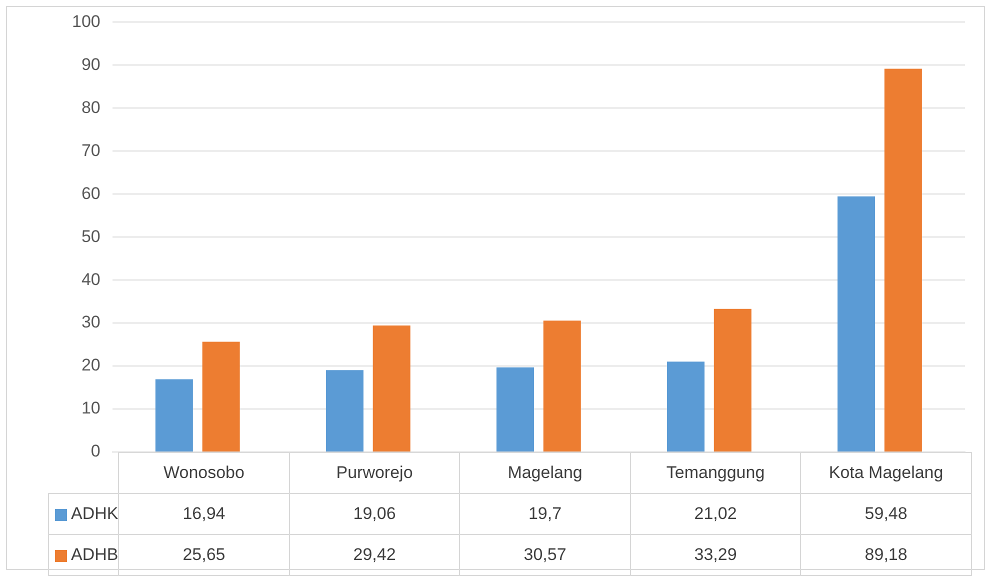 This screenshot has width=993, height=578. Describe the element at coordinates (545, 555) in the screenshot. I see `data-label: 30,57` at that location.